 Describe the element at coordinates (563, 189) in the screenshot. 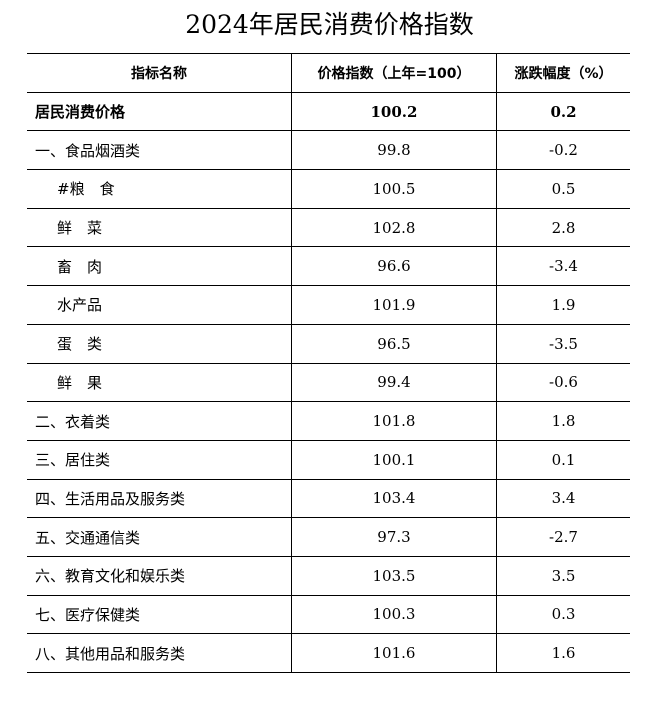

I see `row-change: 0.5` at that location.